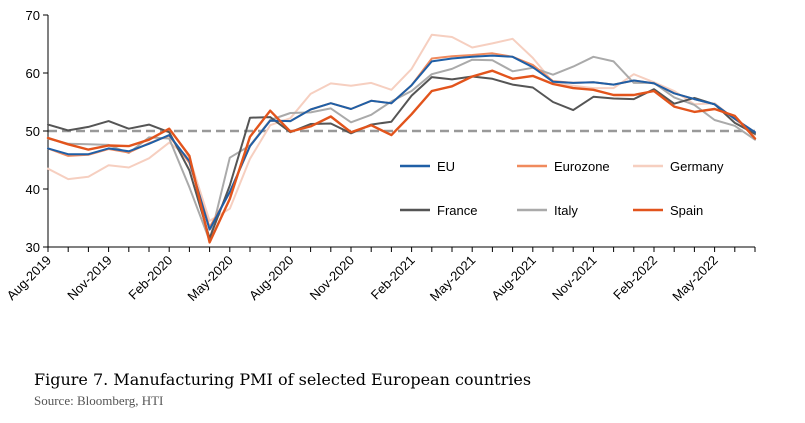 This screenshot has height=423, width=805. Describe the element at coordinates (29, 278) in the screenshot. I see `x-tick-label: Aug-2019` at that location.